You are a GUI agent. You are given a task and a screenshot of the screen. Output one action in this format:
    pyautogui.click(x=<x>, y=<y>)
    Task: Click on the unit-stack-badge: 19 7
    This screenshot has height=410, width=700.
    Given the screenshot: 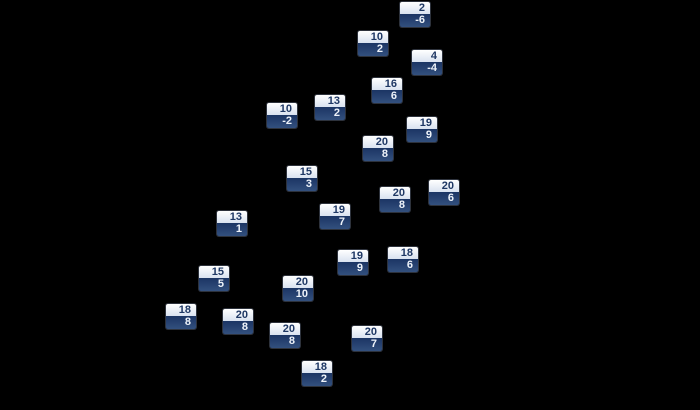 What is the action you would take?
    pyautogui.click(x=335, y=216)
    